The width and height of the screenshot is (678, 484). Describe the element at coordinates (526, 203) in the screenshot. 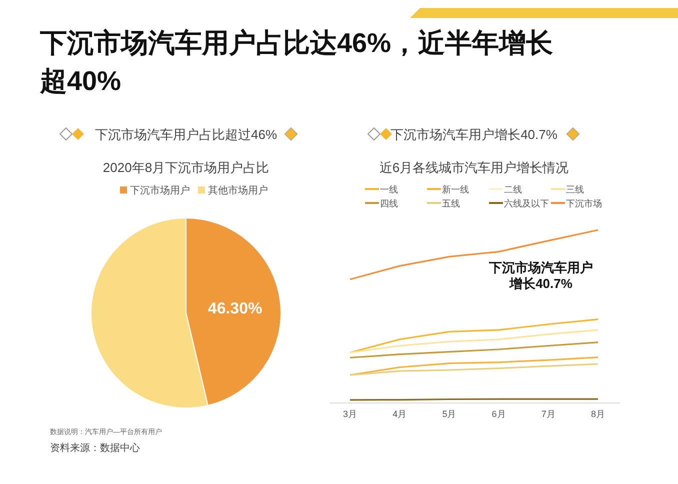

I see `legend-label: 六线及以下` at that location.